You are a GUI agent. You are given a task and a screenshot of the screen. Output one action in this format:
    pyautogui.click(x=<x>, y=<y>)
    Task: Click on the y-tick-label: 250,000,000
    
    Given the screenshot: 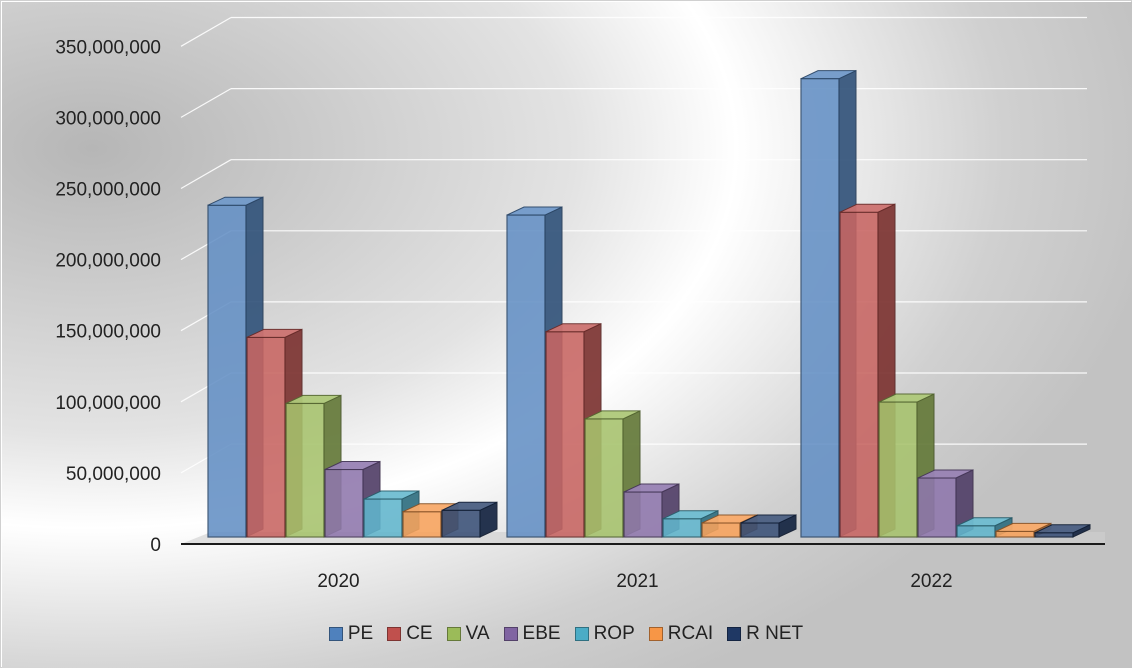 What is the action you would take?
    pyautogui.click(x=108, y=190)
    